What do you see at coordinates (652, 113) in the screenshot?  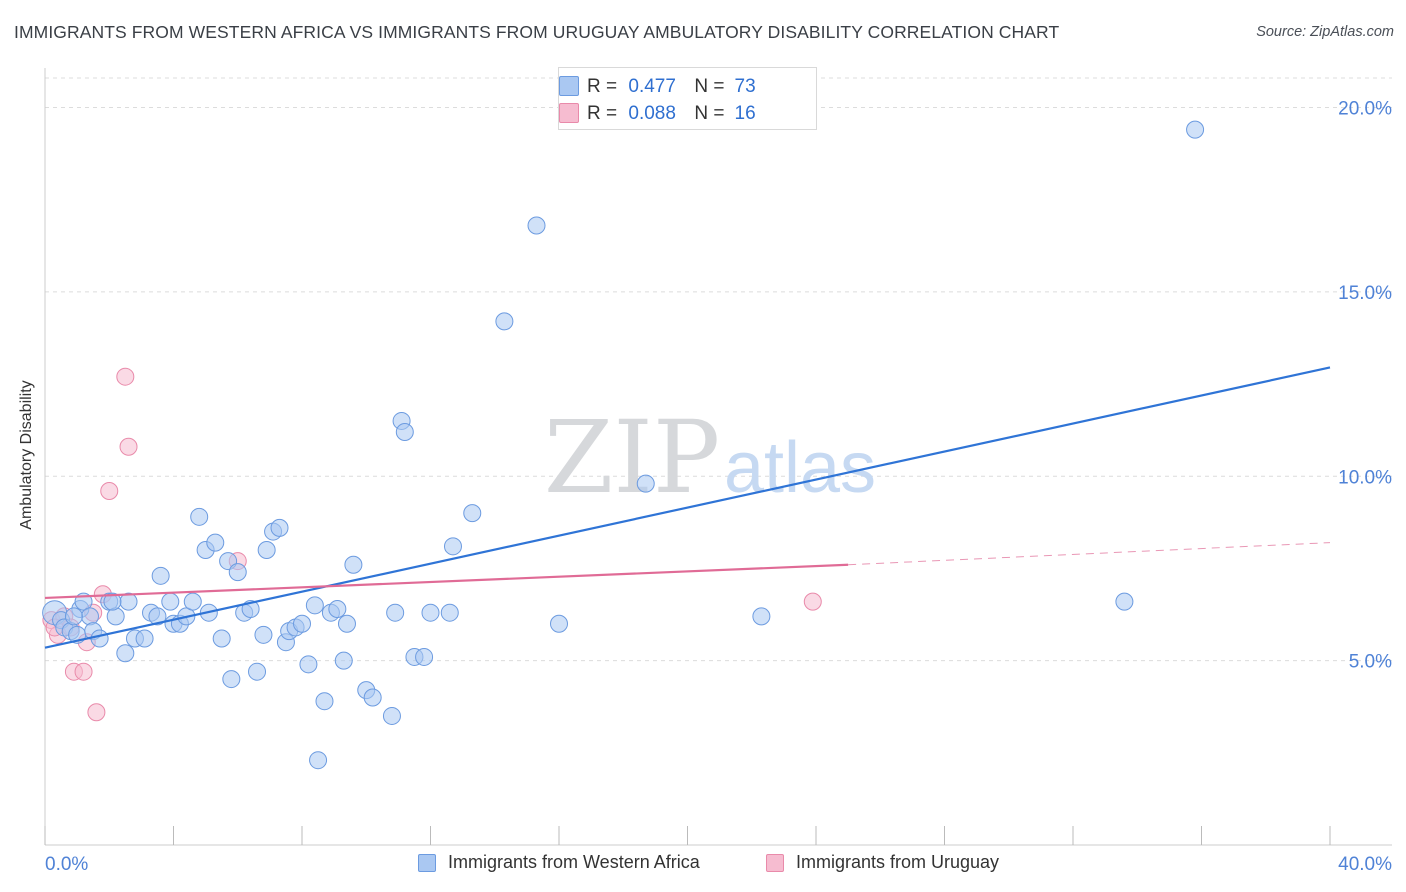 I see `r-value-uruguay: 0.088` at bounding box center [652, 113].